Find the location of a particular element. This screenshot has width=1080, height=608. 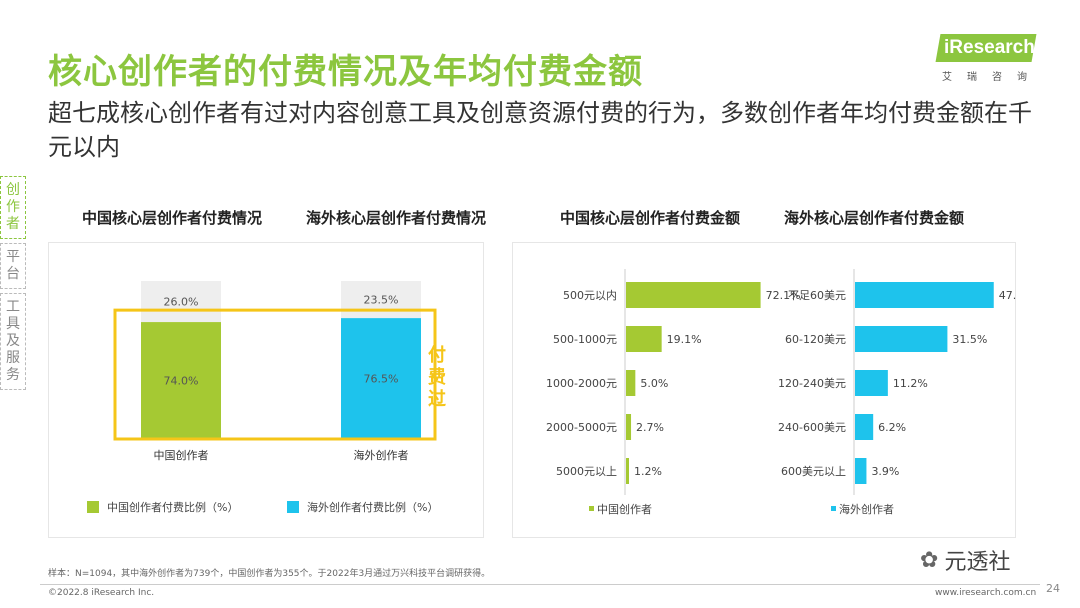

logo-subtitle: 艾瑞咨询 is located at coordinates (992, 77).